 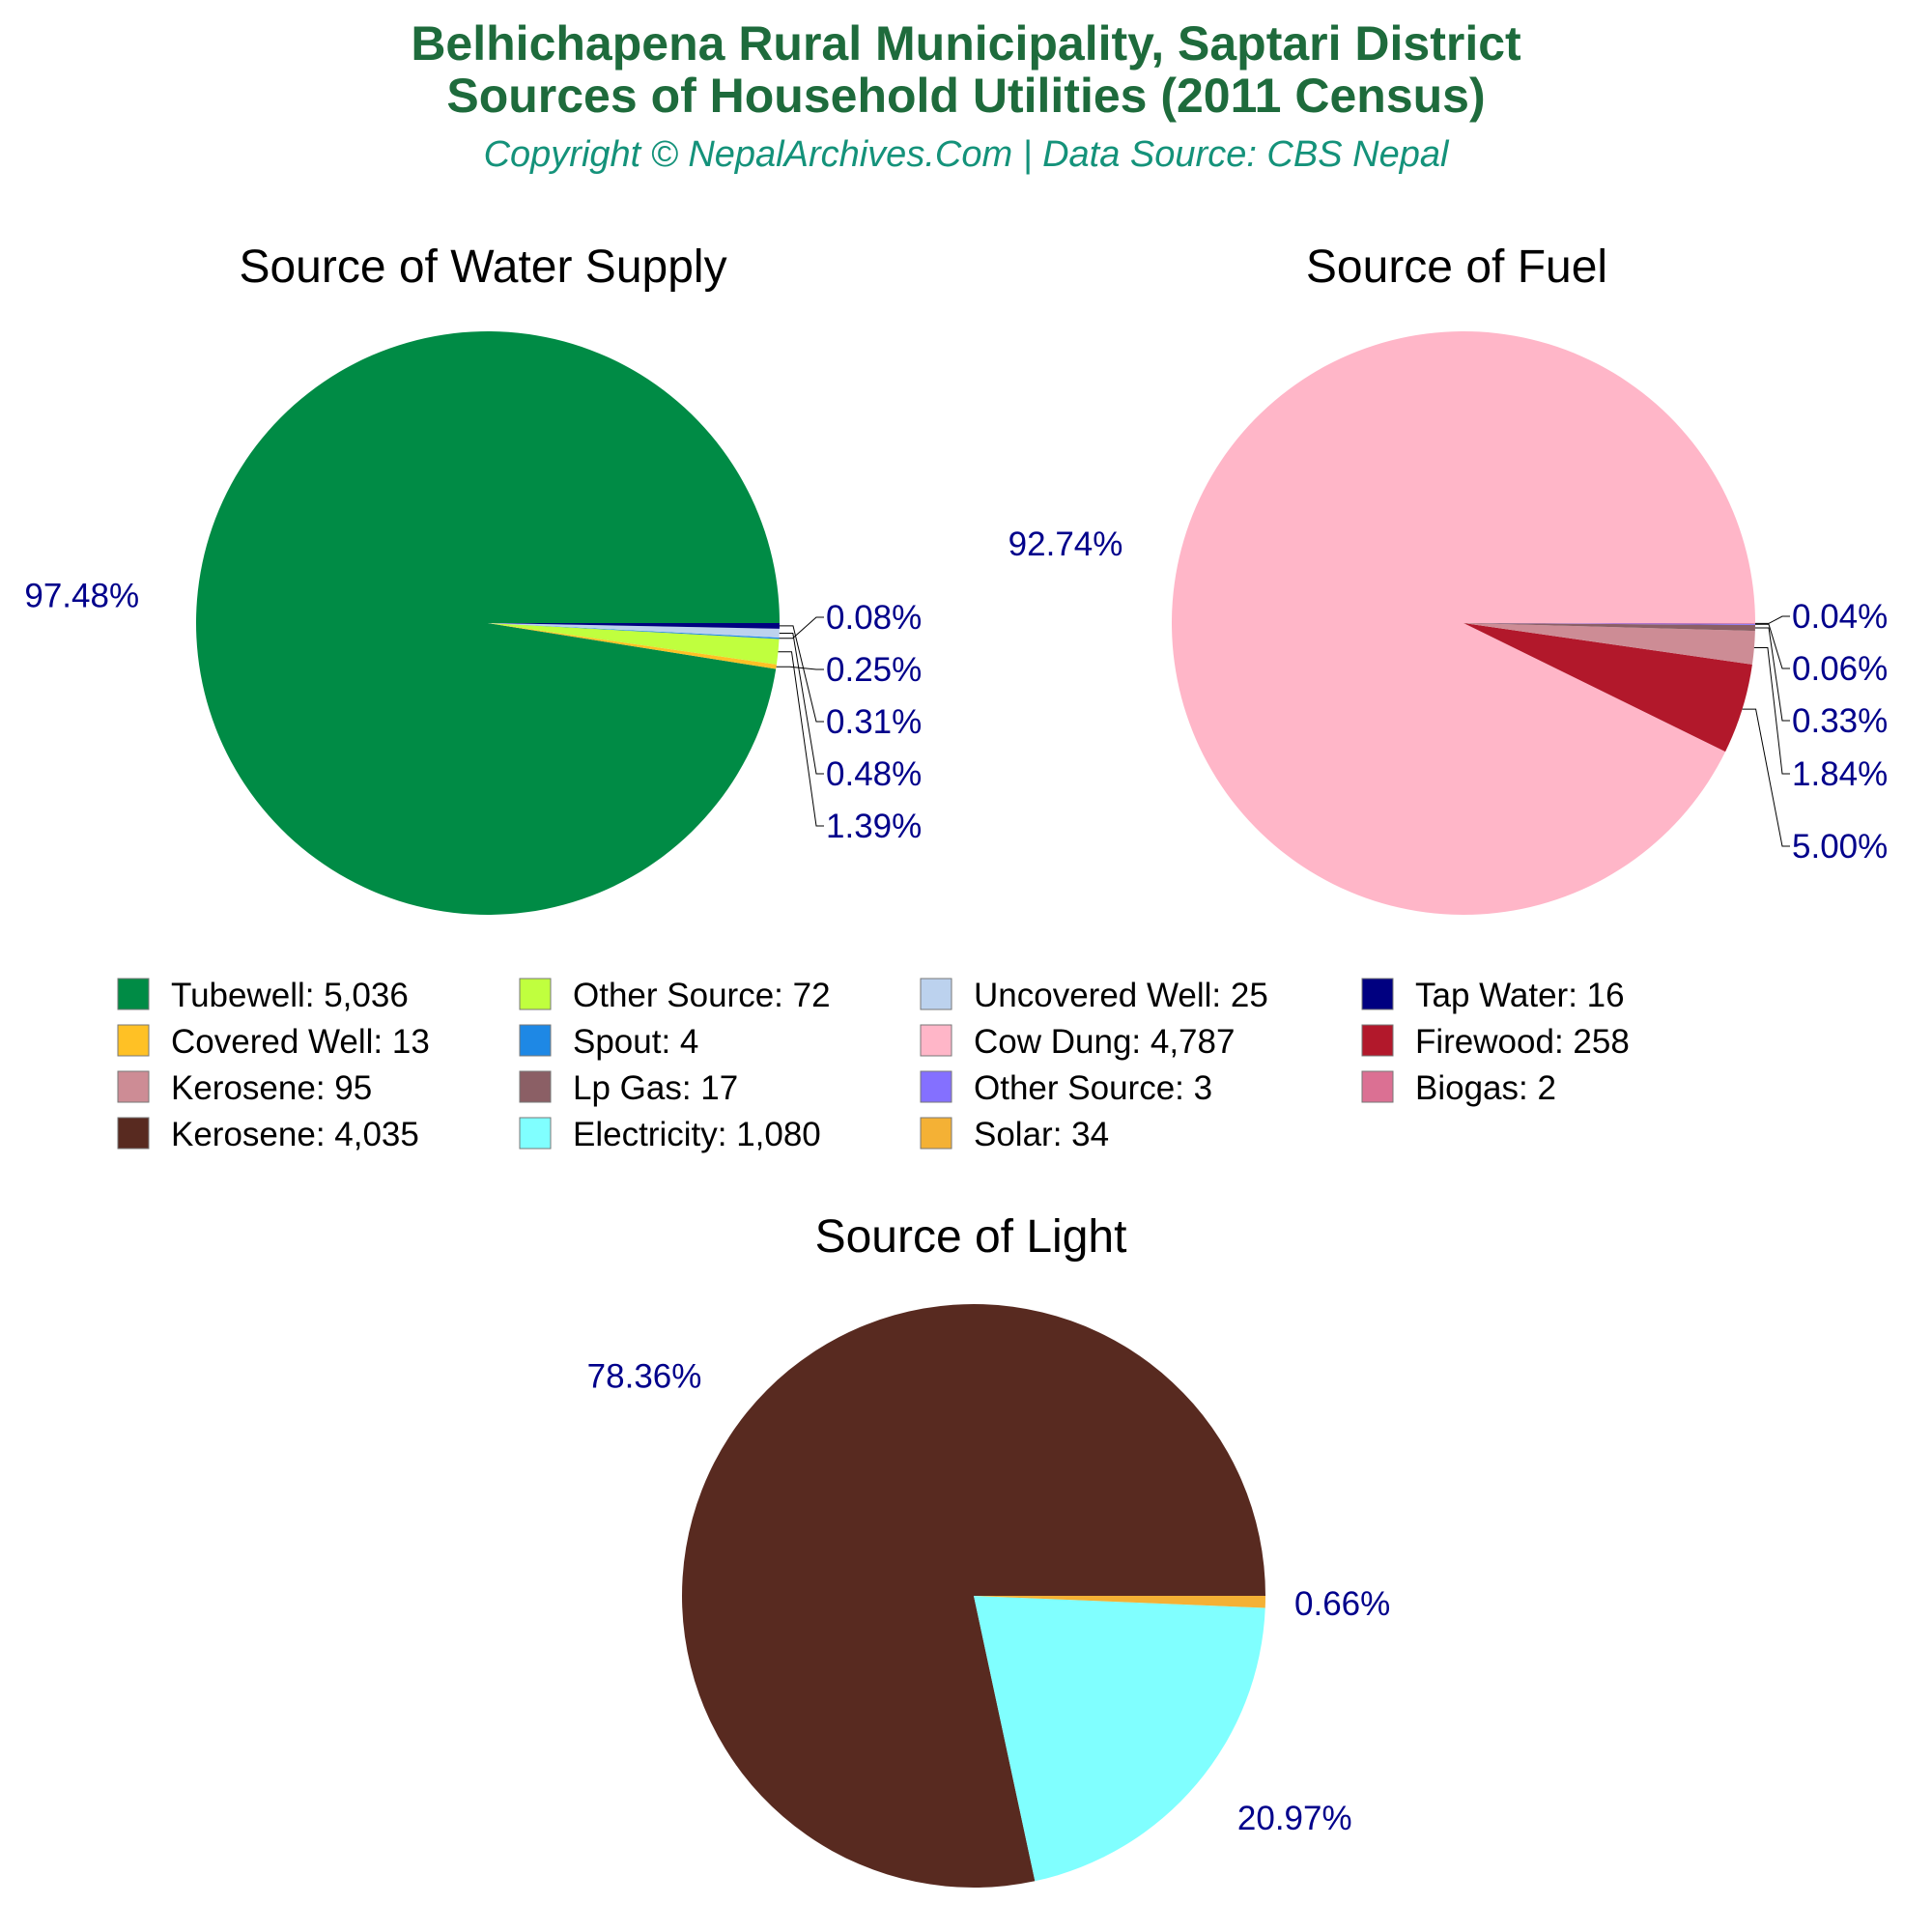 I want to click on water-slice-other-source, so click(x=634, y=644).